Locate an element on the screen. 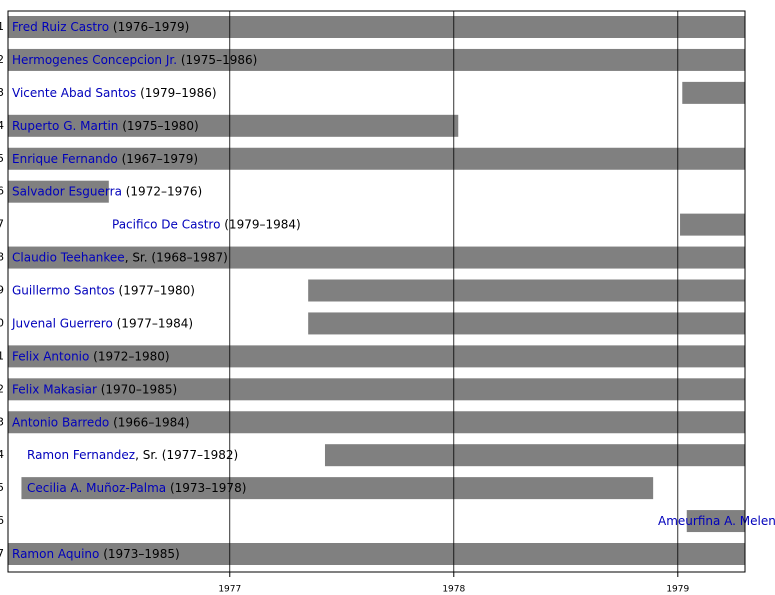 The height and width of the screenshot is (595, 775). row-label: Ramon Aquino (1973–1985) is located at coordinates (96, 554).